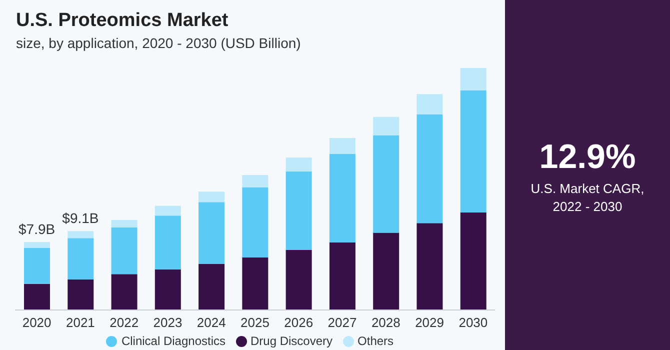 Image resolution: width=670 pixels, height=350 pixels. I want to click on x-tick-label: 2028, so click(385, 322).